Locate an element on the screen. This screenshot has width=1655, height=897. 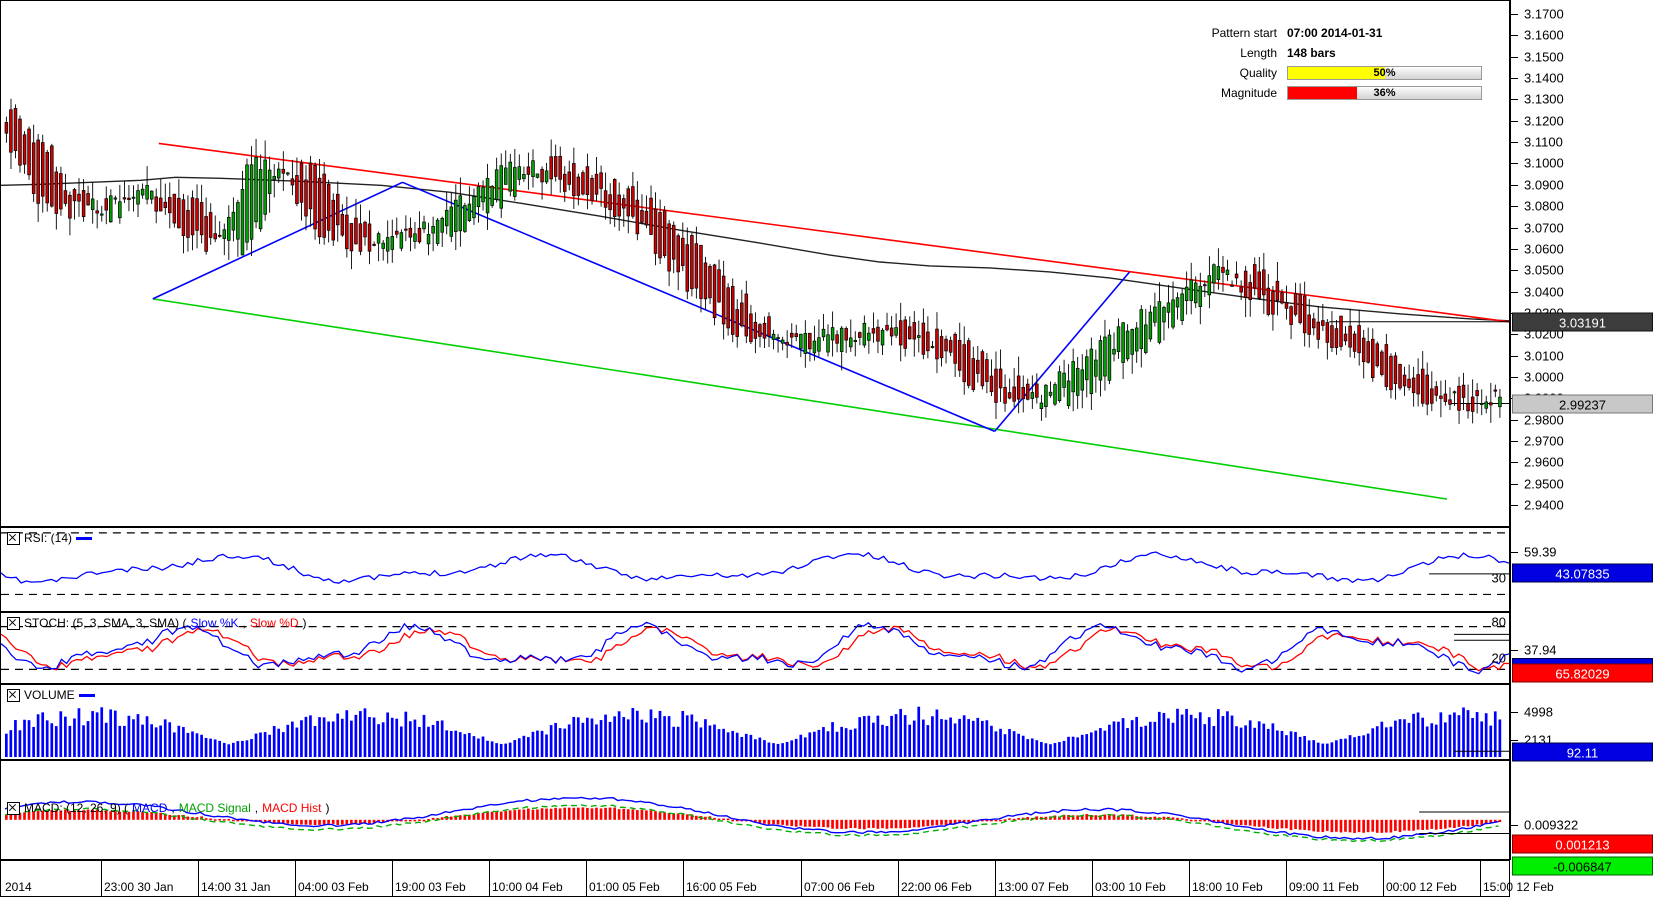
stoch-chart-canvas is located at coordinates (755, 648).